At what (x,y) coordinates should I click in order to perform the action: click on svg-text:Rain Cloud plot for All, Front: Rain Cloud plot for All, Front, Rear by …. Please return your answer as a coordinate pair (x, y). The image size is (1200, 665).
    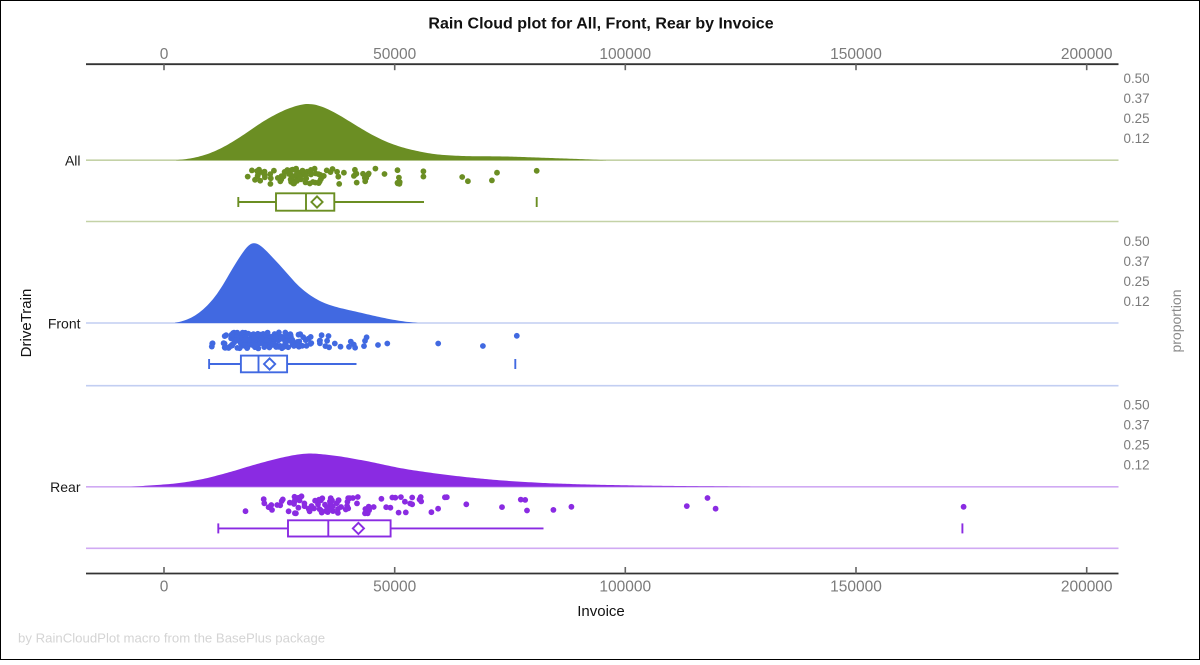
    Looking at the image, I should click on (600, 24).